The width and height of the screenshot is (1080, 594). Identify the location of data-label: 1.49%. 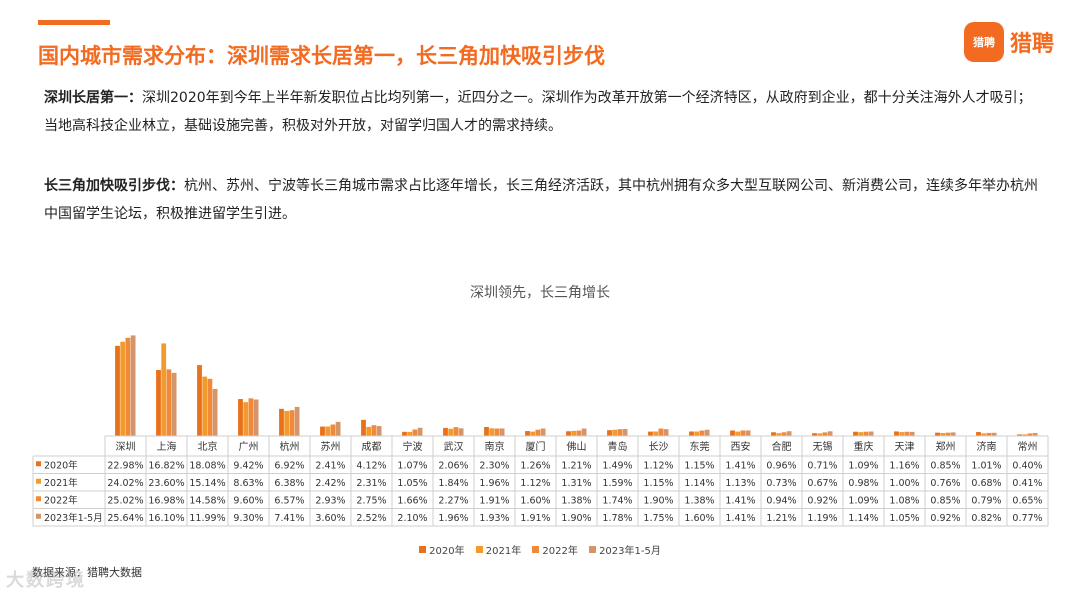
(617, 465).